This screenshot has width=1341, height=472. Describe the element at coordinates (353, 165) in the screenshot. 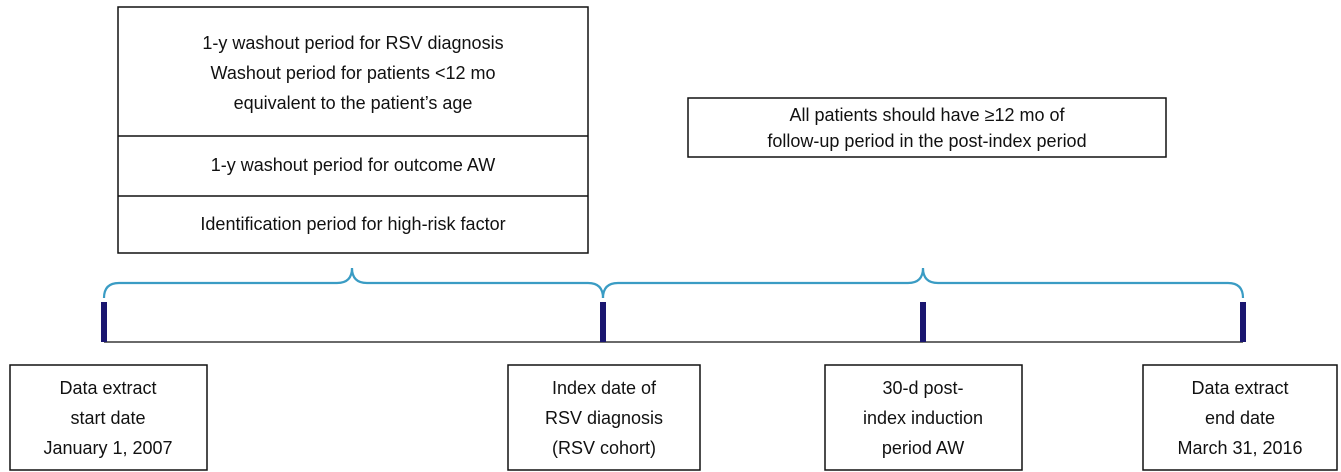

I see `box-line: 1-y washout period for outcome AW` at that location.